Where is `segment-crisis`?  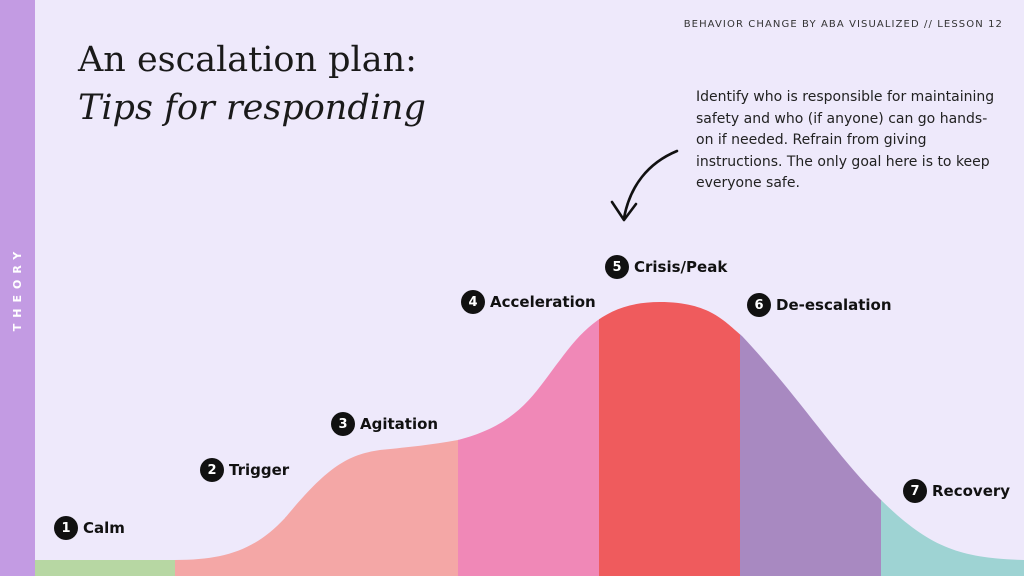
segment-crisis is located at coordinates (670, 439).